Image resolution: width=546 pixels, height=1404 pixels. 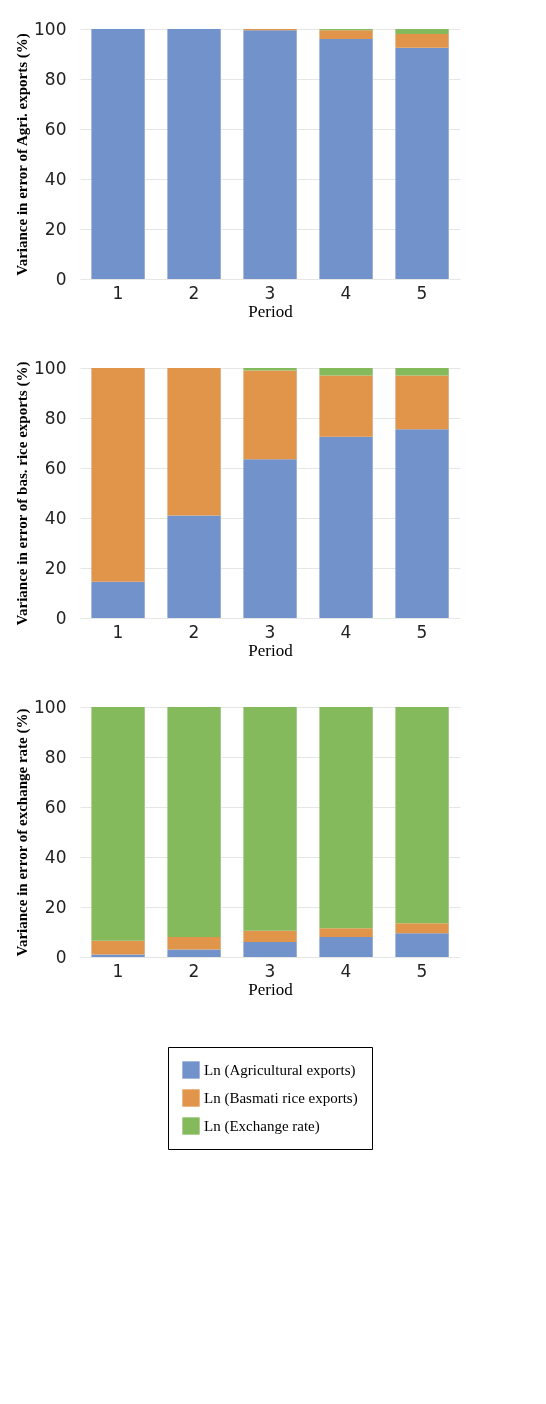 What do you see at coordinates (23, 154) in the screenshot?
I see `y-axis-title: Variance in error of Agri. exports (%)` at bounding box center [23, 154].